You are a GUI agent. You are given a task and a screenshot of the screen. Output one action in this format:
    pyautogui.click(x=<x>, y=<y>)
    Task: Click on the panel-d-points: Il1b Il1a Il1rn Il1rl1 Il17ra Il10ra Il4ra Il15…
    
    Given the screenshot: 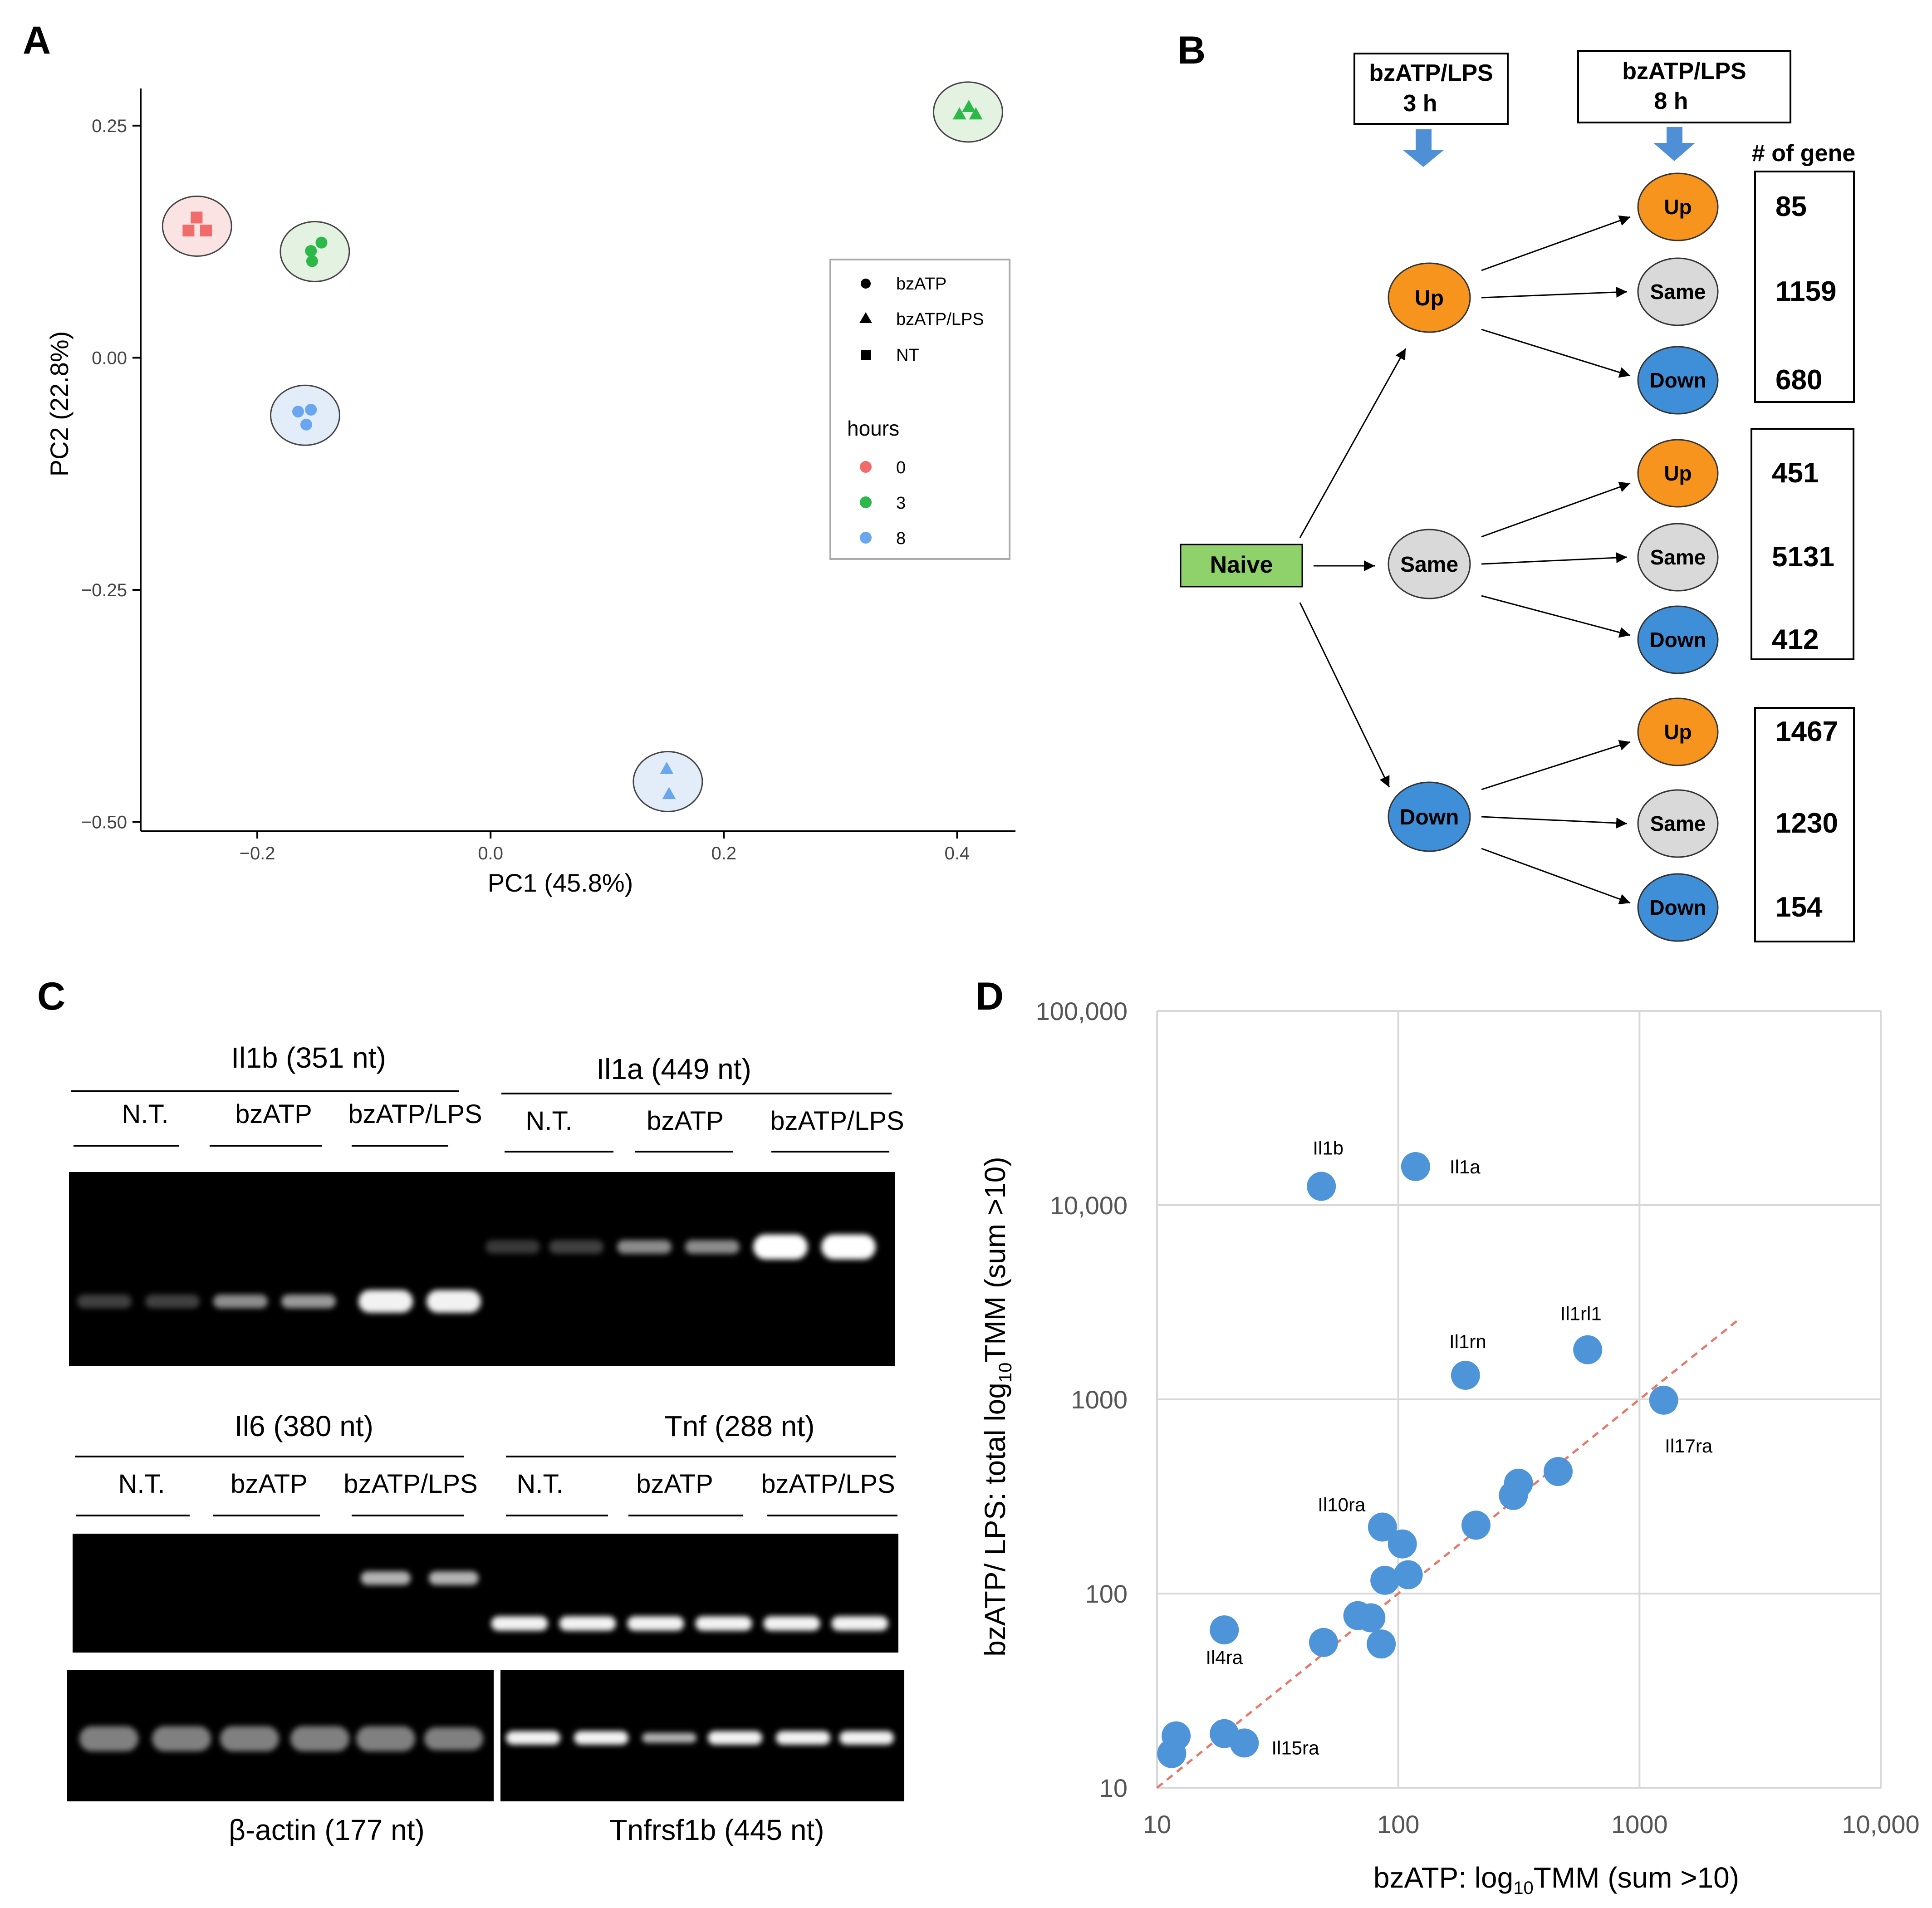 What is the action you would take?
    pyautogui.click(x=1435, y=1453)
    